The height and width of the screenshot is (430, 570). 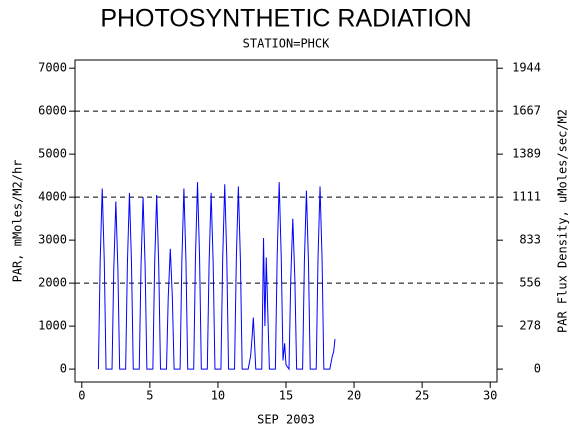 What do you see at coordinates (526, 197) in the screenshot?
I see `y2-tick-label: 1111` at bounding box center [526, 197].